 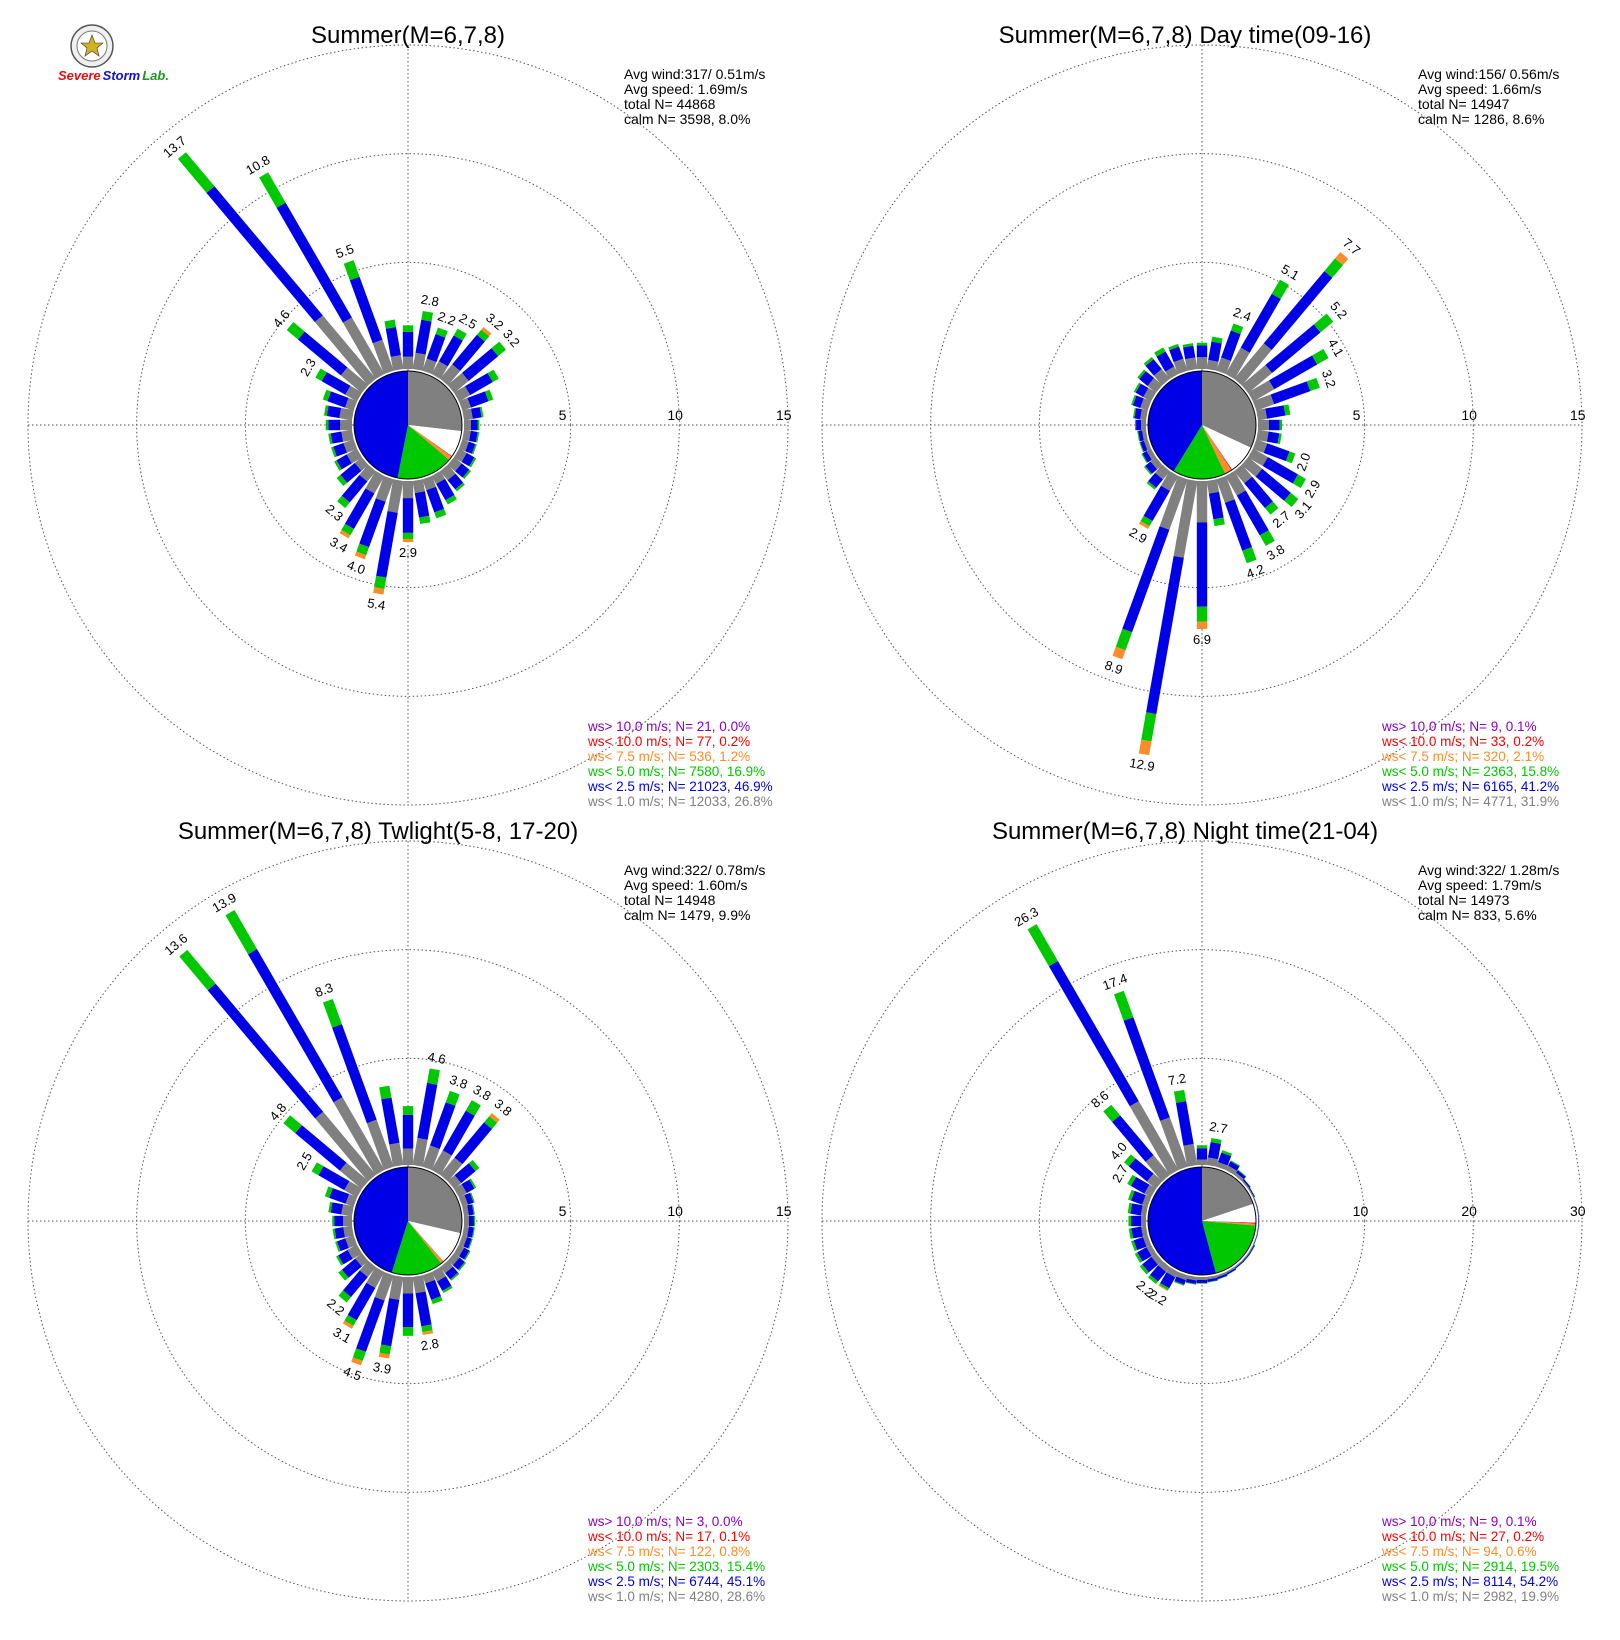 I want to click on legend-entry-orange: ws< 7.5 m/s; N= 536, 1.2%, so click(x=668, y=756).